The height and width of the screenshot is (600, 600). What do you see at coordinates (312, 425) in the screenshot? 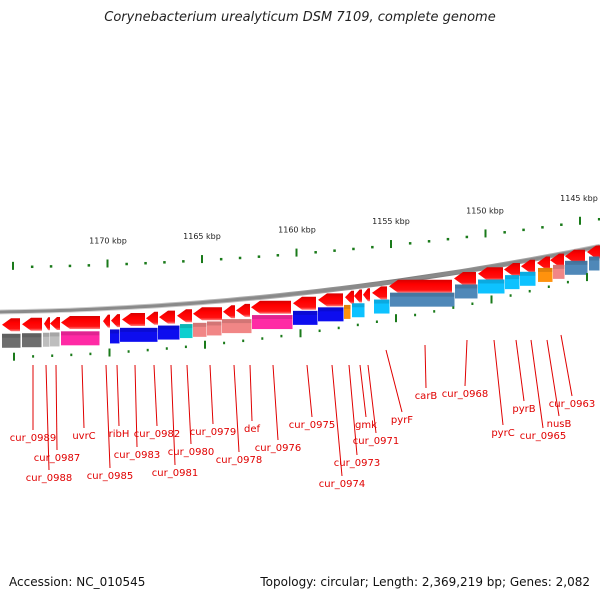
I see `gene-label: cur_0975` at bounding box center [312, 425].